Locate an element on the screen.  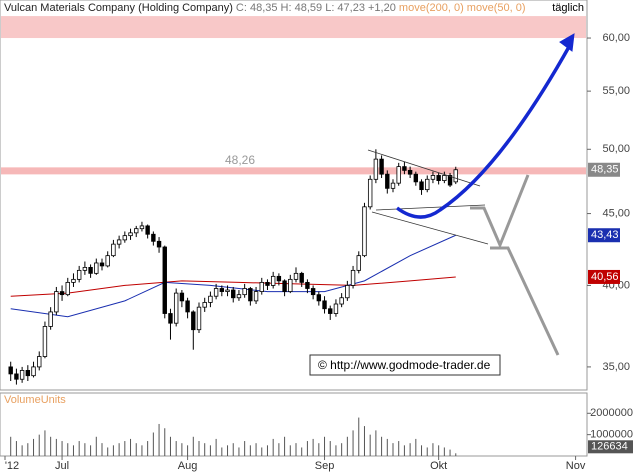
legend-entry: move(200, 0) is located at coordinates (431, 8).